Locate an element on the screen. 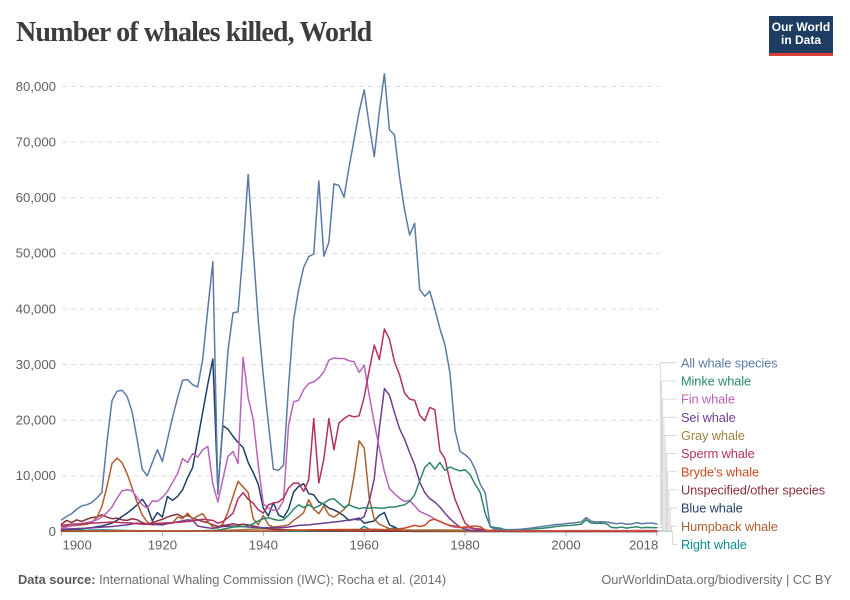 This screenshot has height=600, width=850. svg-text: 2018 is located at coordinates (643, 545).